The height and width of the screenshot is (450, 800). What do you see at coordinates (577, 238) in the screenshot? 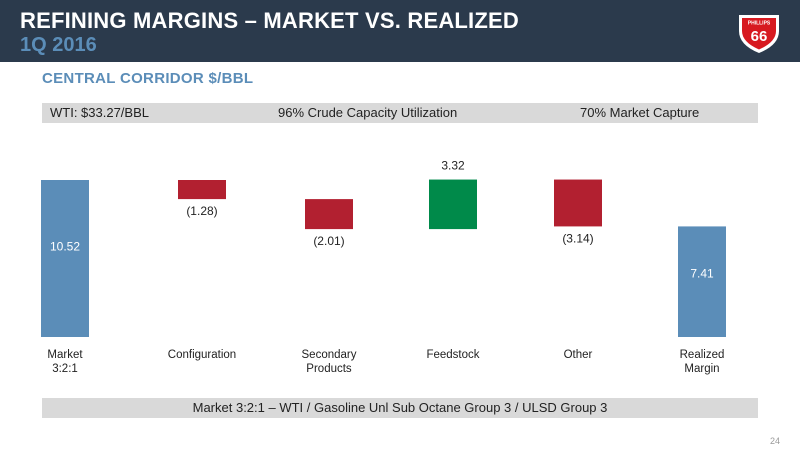
I see `data-label-4: (3.14)` at bounding box center [577, 238].